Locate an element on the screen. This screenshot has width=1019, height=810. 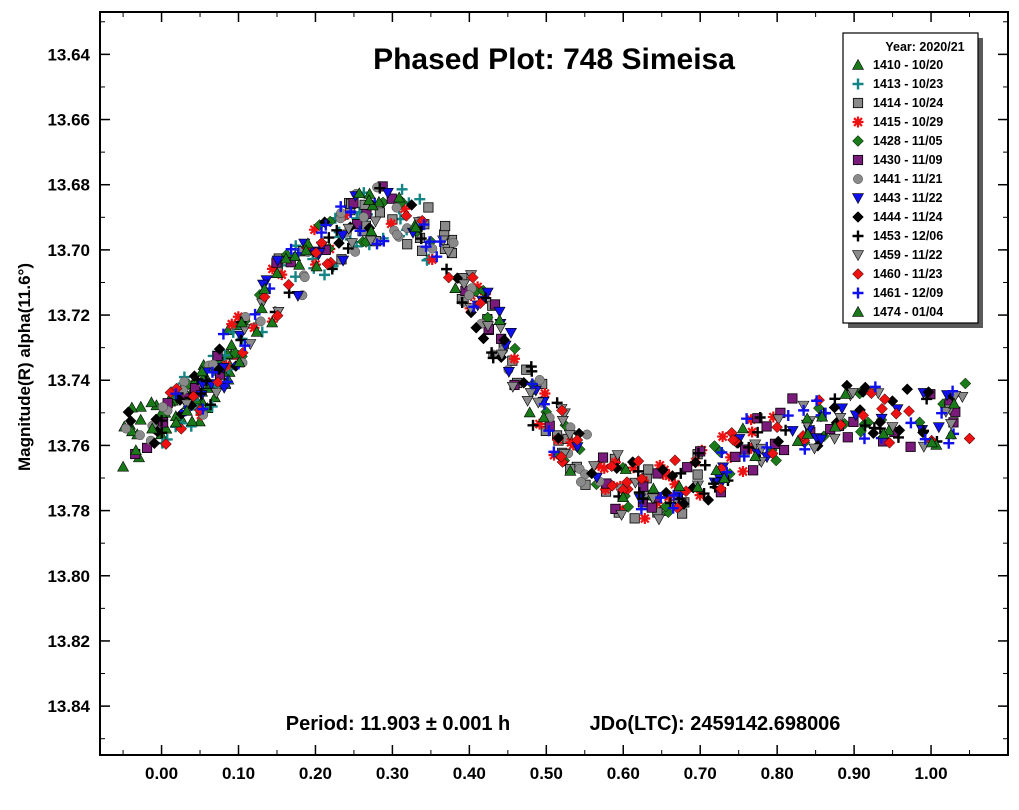
x-tick-label: 0.70 is located at coordinates (700, 773).